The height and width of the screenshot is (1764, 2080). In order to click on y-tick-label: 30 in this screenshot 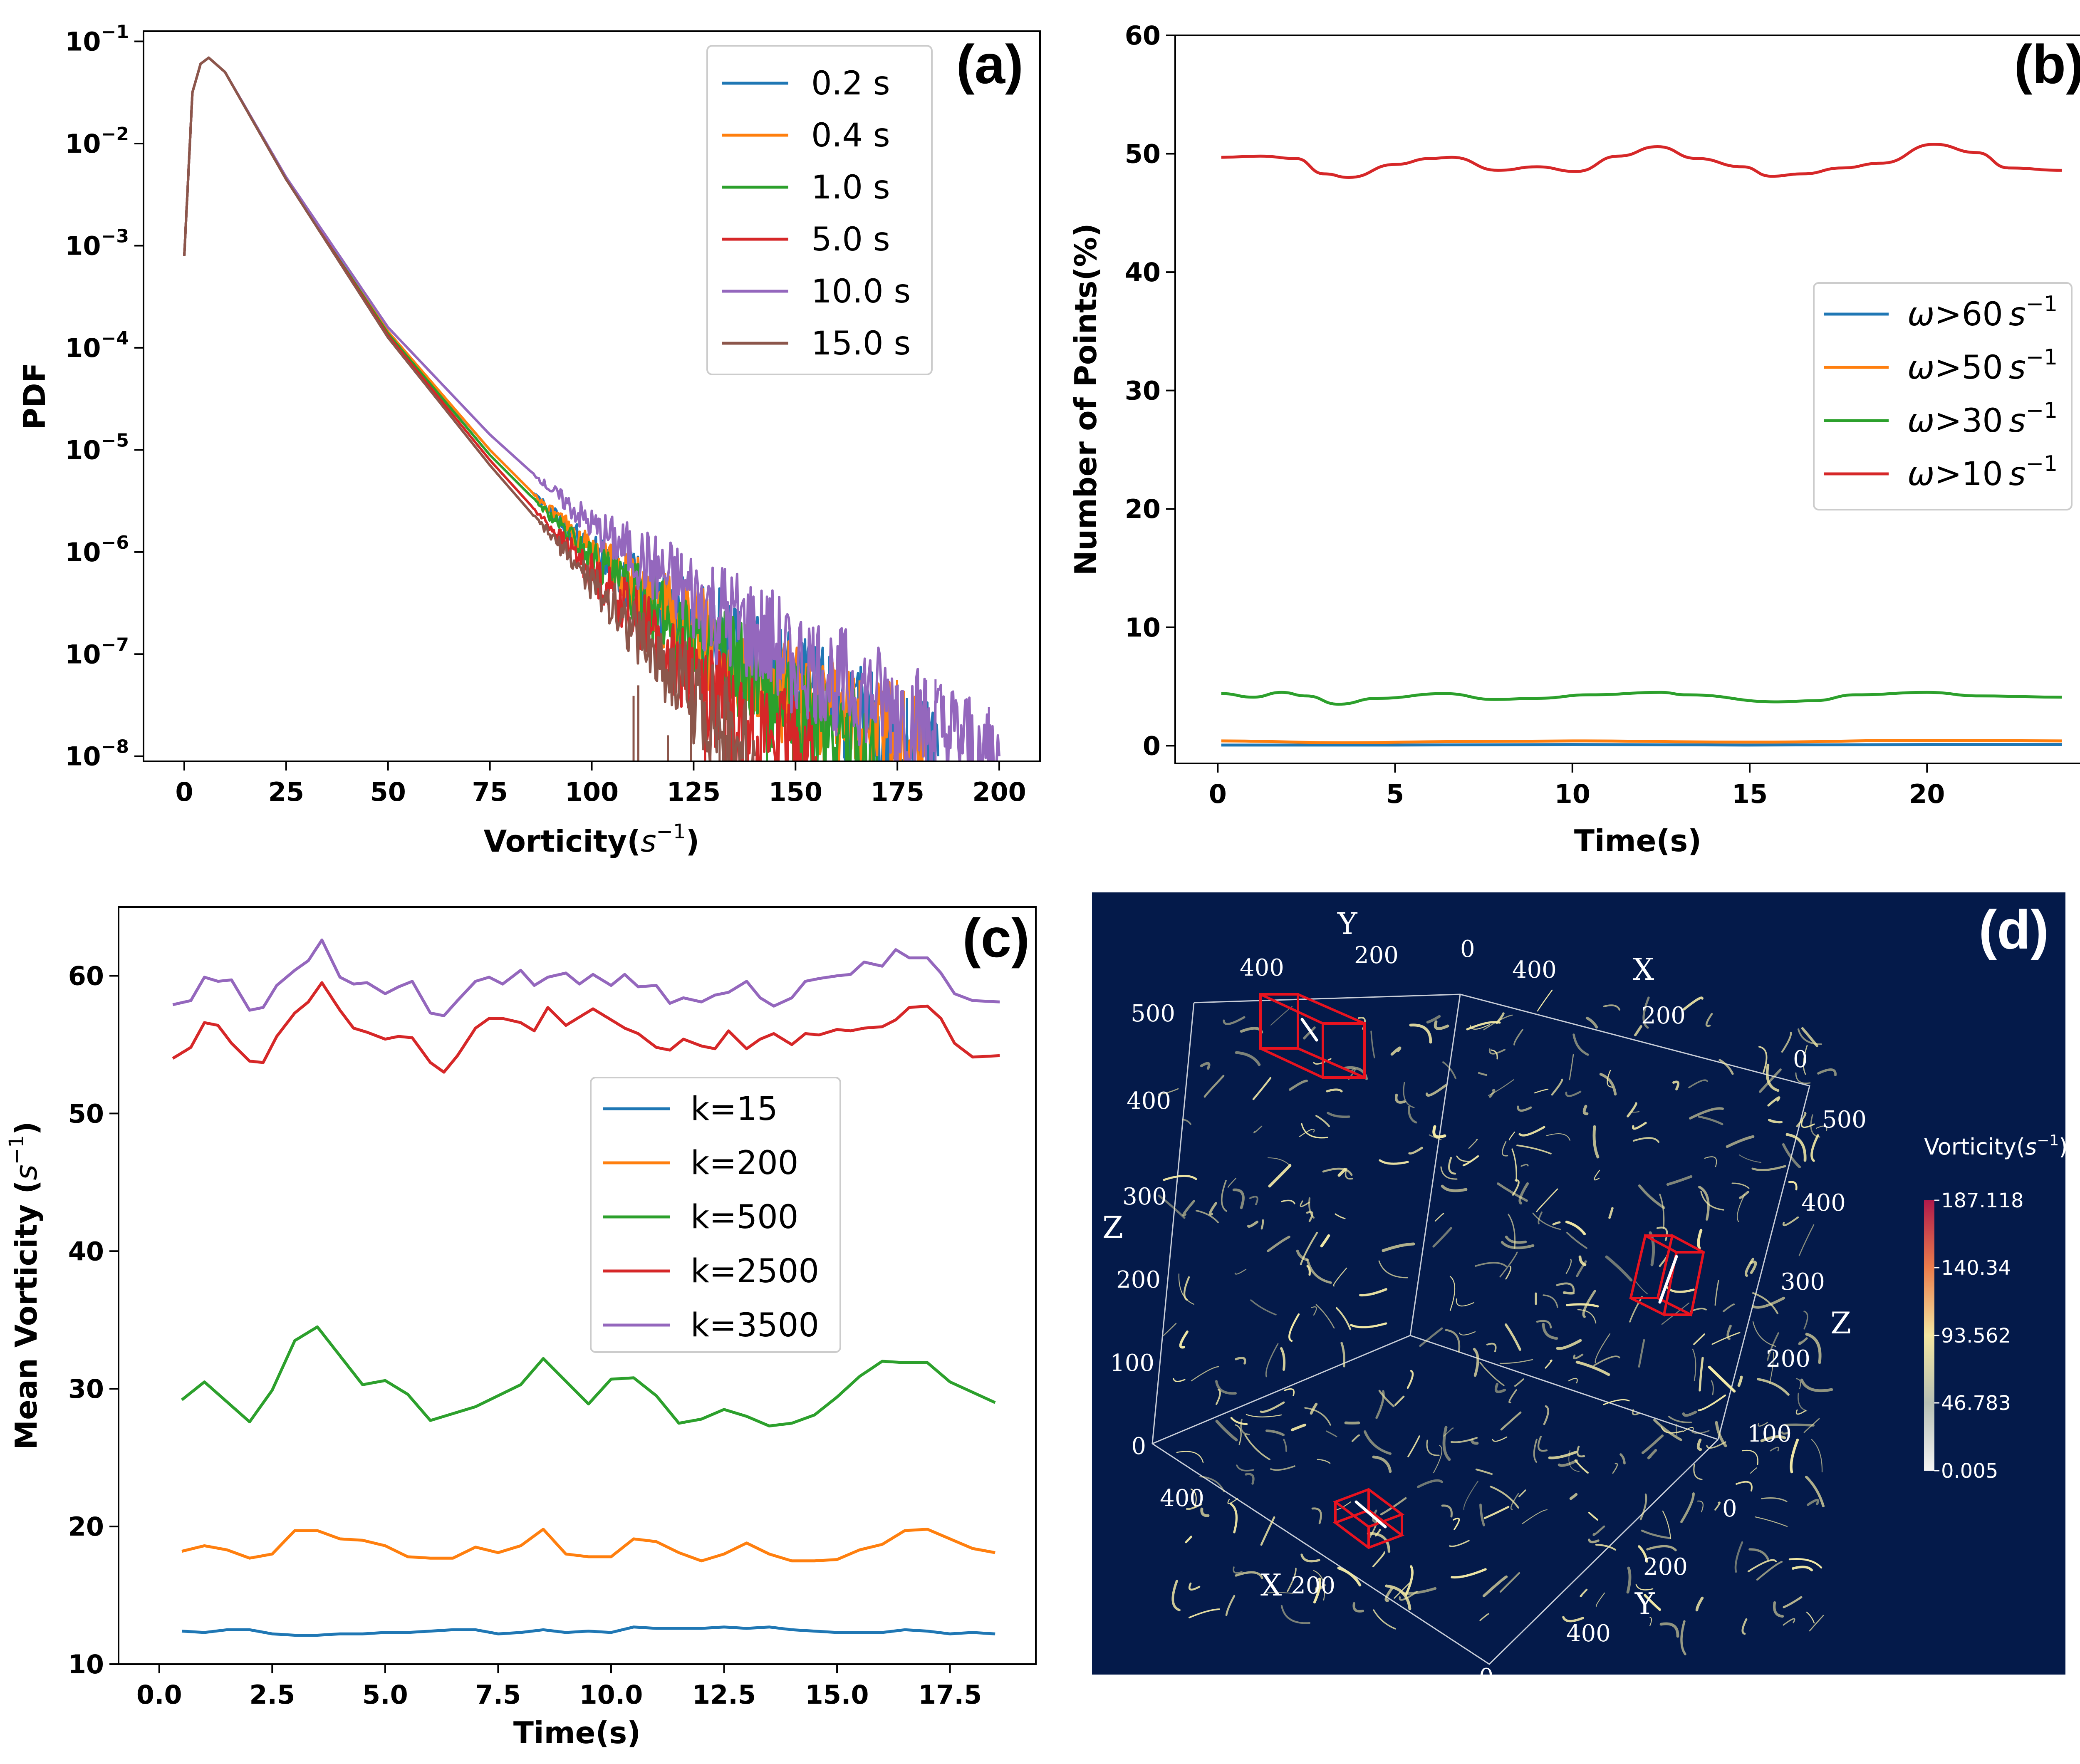, I will do `click(1143, 391)`.